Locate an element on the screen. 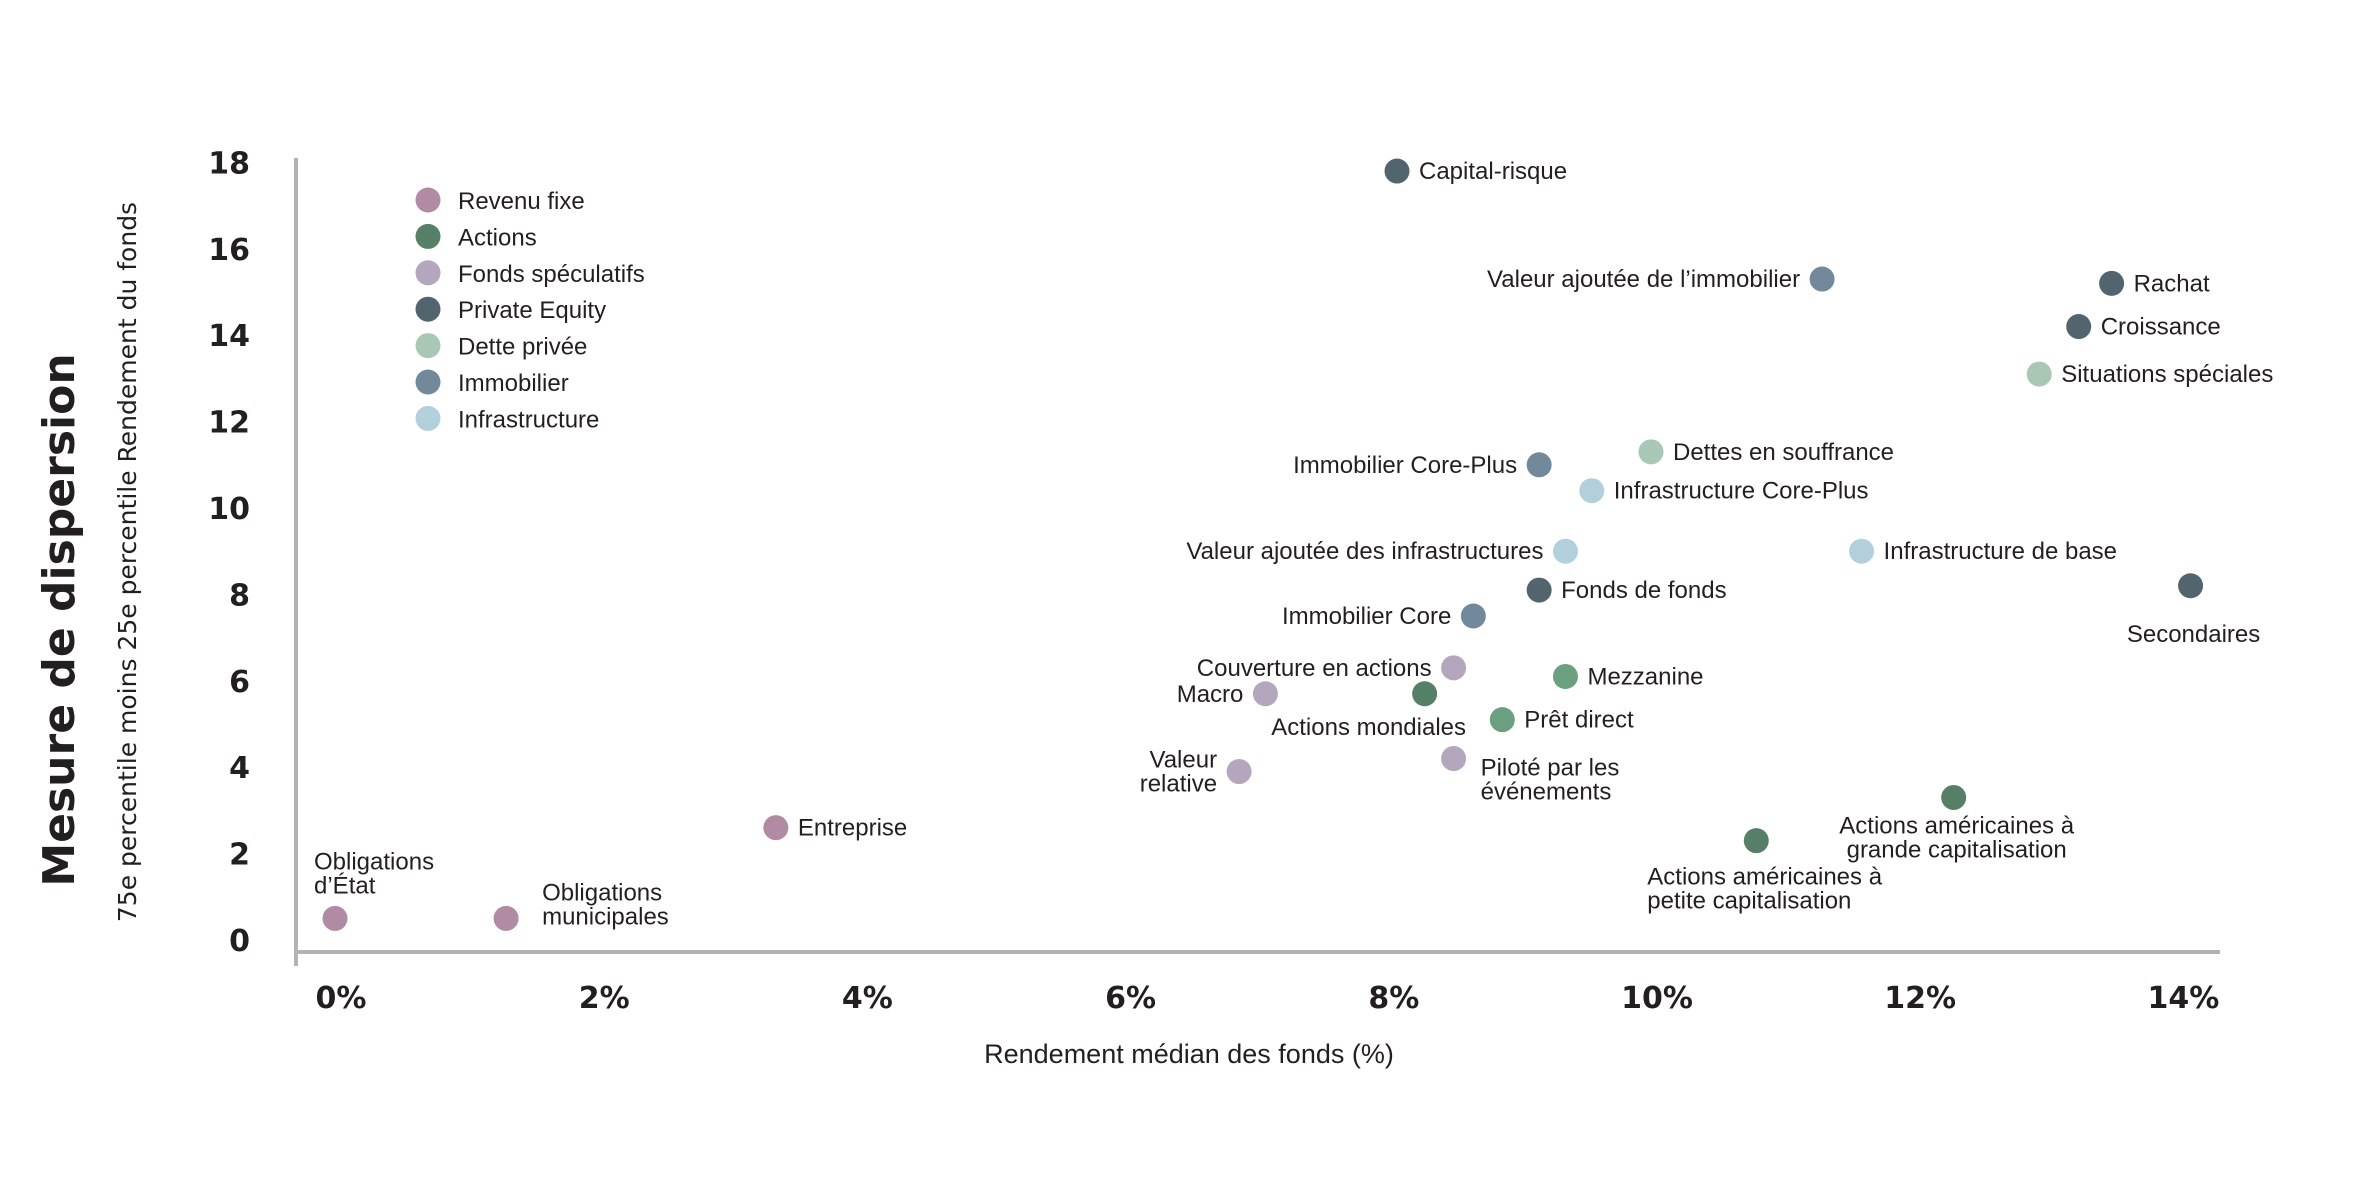 The height and width of the screenshot is (1200, 2369). x-tick-label: 8% is located at coordinates (1393, 998).